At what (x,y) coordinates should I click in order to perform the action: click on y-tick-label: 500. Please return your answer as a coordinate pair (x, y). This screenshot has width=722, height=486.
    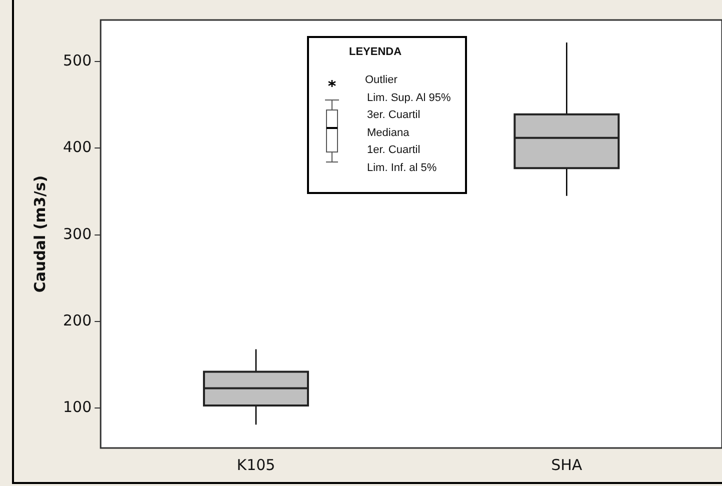
    Looking at the image, I should click on (77, 60).